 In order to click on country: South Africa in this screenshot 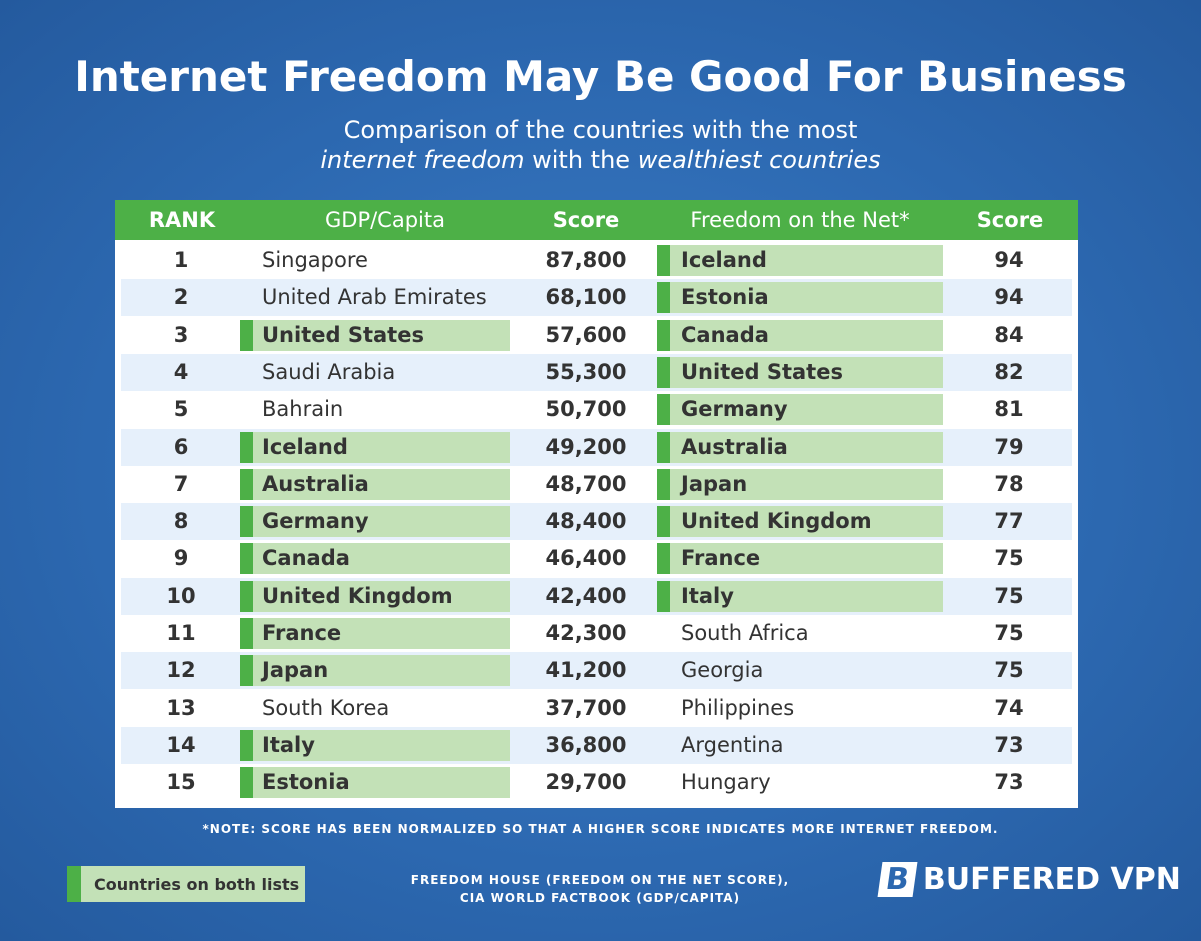, I will do `click(745, 633)`.